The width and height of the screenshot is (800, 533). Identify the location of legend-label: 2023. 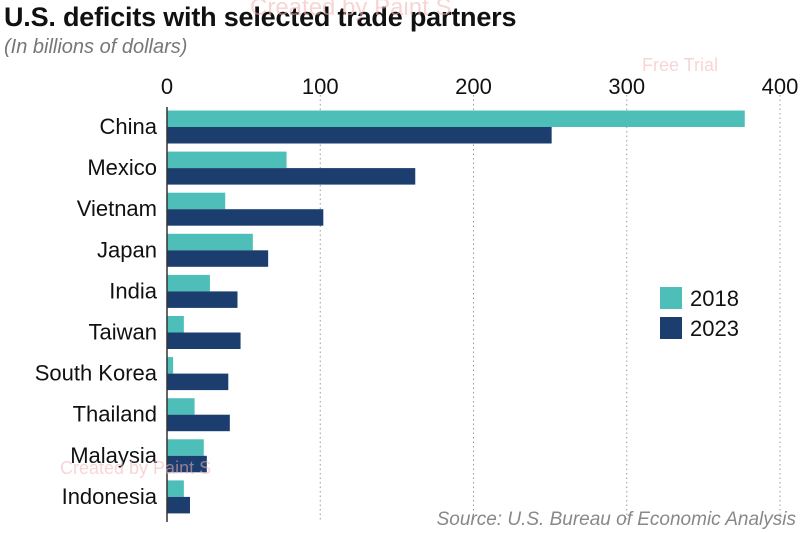
(714, 328).